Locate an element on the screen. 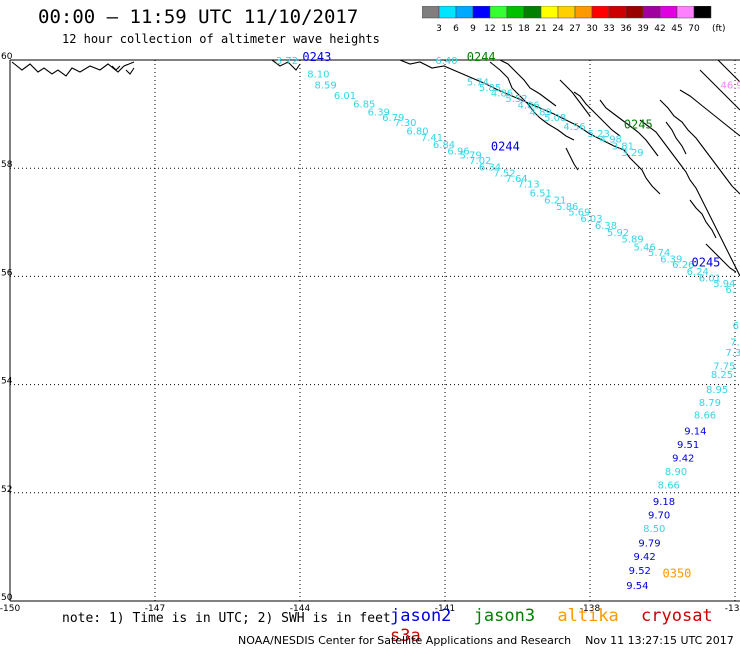 The image size is (740, 650). wave-height-value: 7.41 is located at coordinates (432, 138).